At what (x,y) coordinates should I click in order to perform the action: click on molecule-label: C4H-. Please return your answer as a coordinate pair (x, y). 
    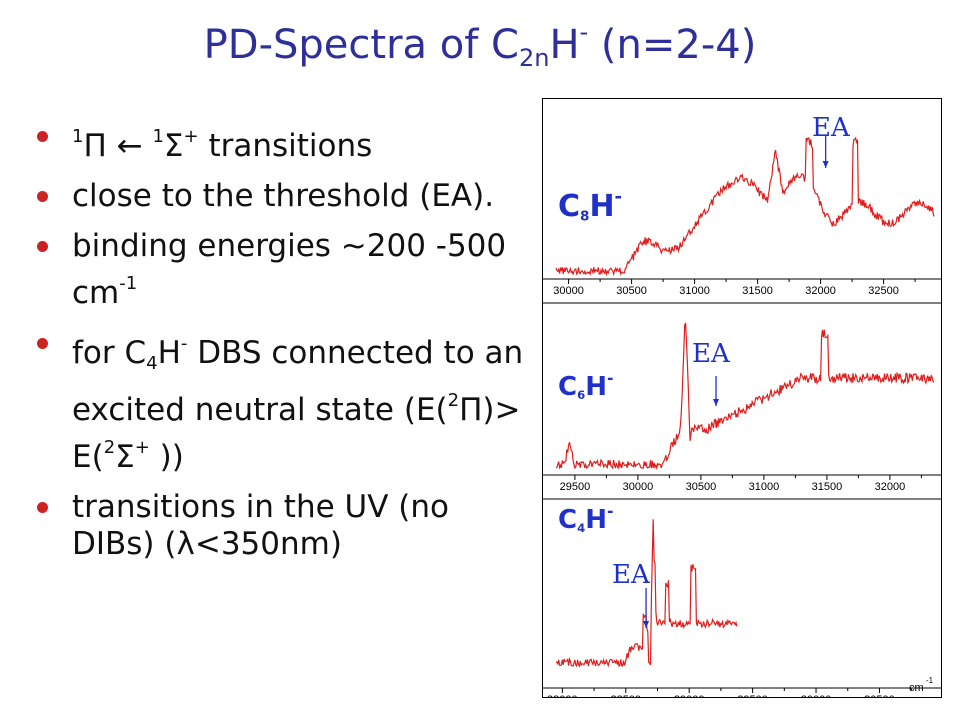
    Looking at the image, I should click on (585, 518).